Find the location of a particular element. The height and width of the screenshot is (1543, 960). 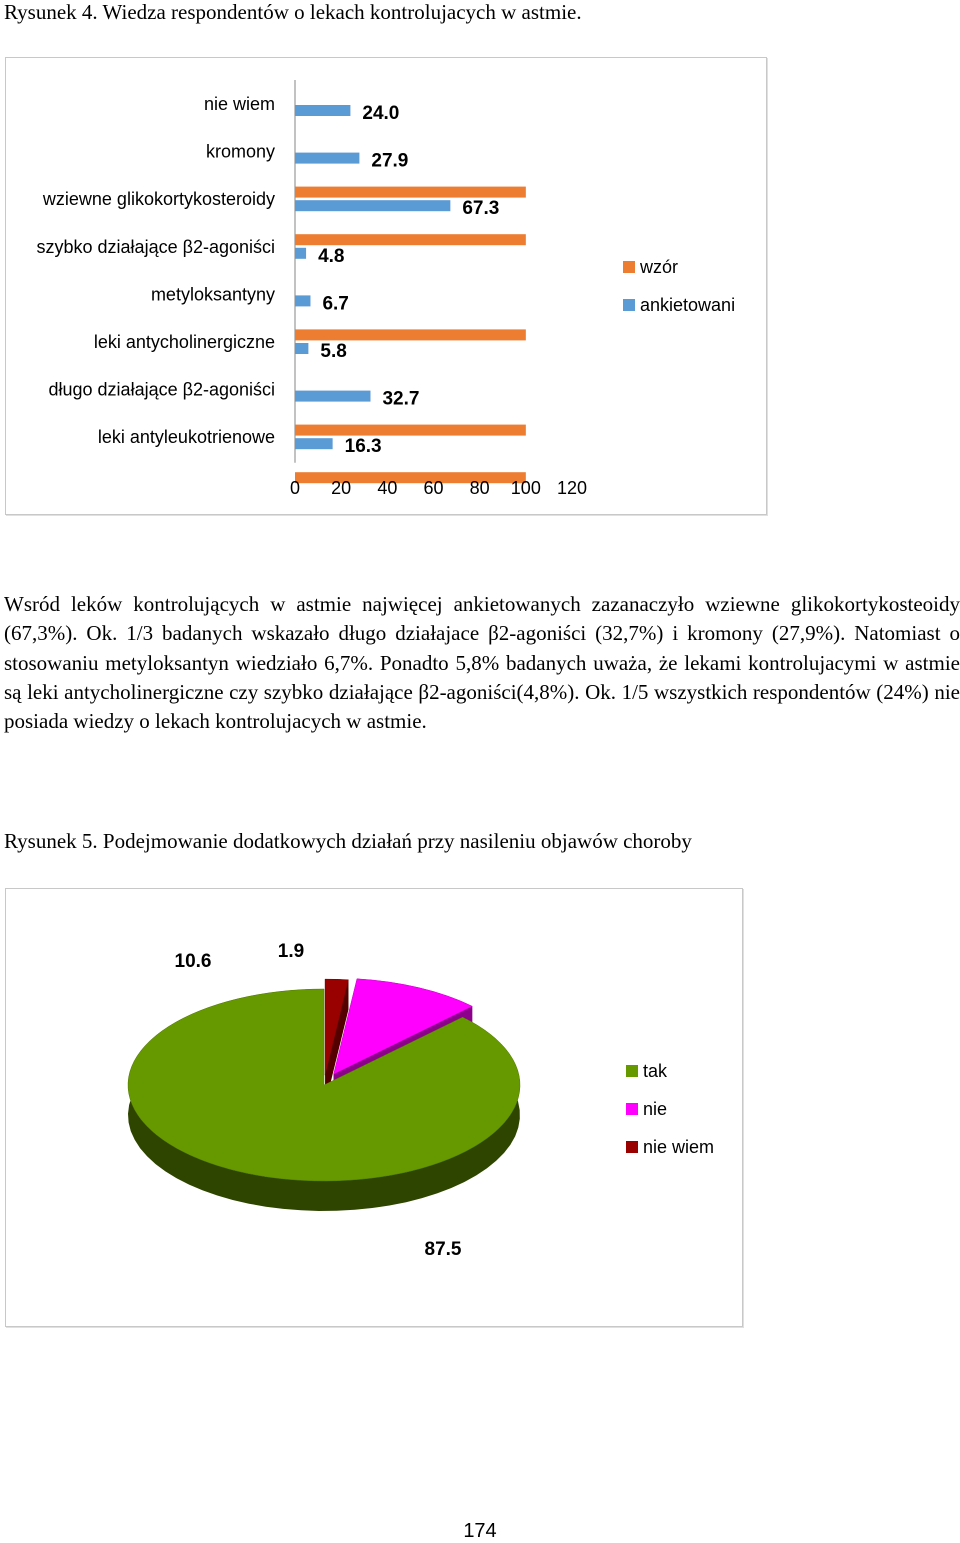

legend-swatch-tak is located at coordinates (632, 1071).